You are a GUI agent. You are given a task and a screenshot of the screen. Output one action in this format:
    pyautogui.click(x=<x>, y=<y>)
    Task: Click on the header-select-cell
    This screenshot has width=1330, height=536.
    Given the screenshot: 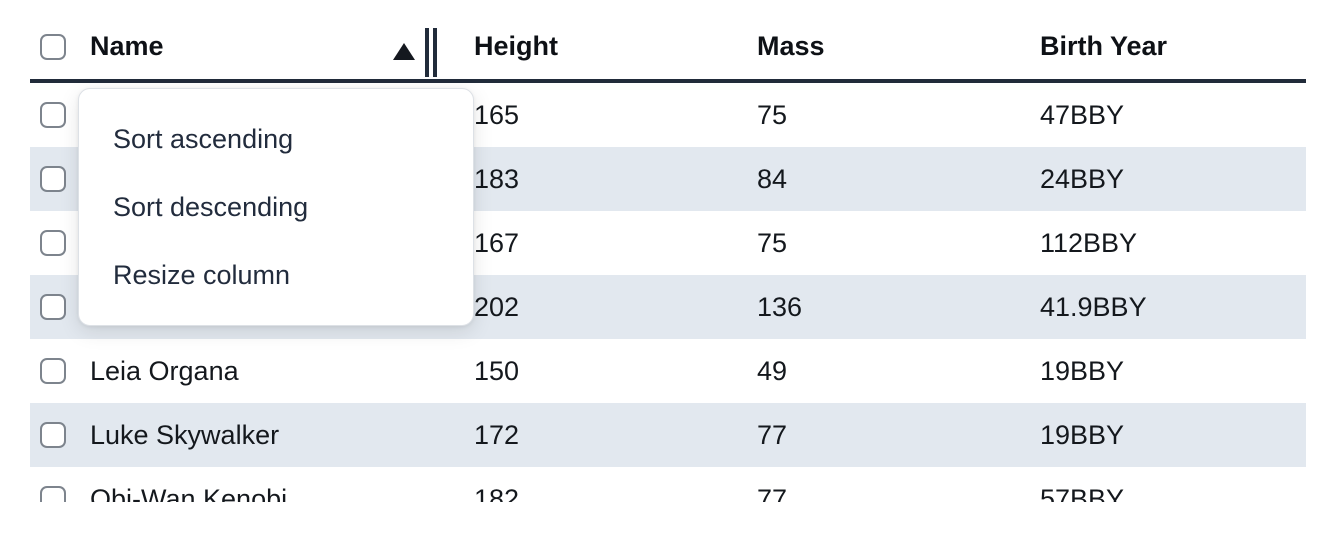 What is the action you would take?
    pyautogui.click(x=54, y=46)
    